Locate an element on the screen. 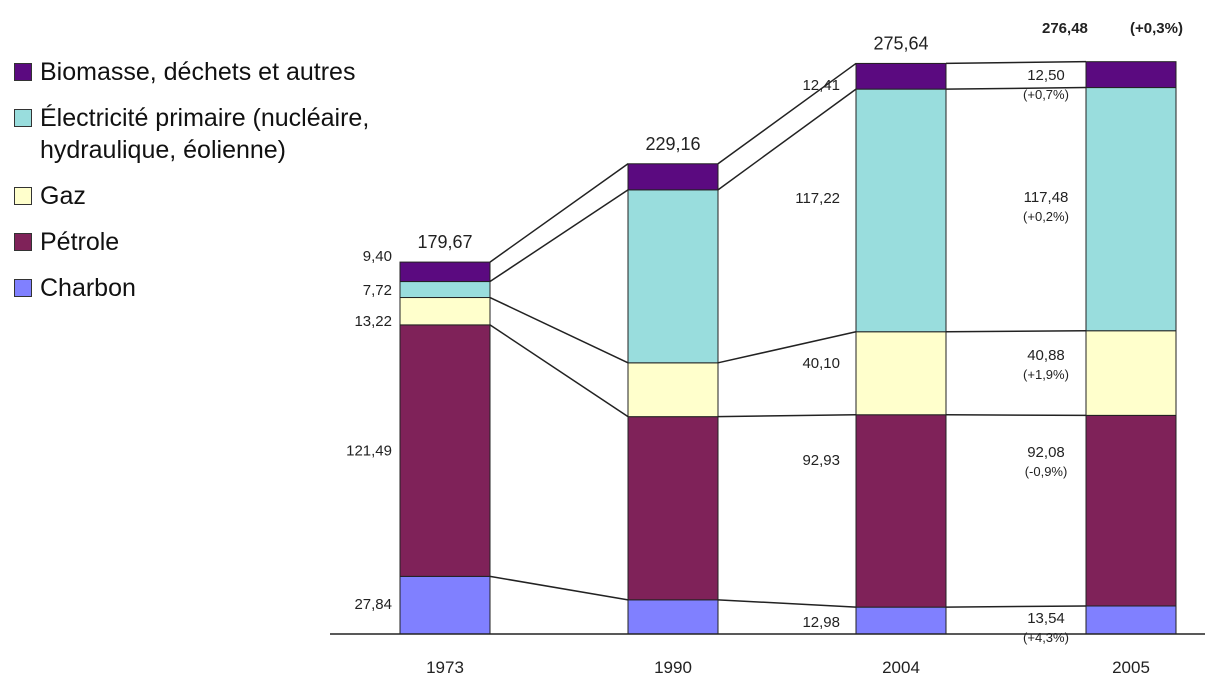  x-tick-label-2005: 2005 is located at coordinates (1131, 667).